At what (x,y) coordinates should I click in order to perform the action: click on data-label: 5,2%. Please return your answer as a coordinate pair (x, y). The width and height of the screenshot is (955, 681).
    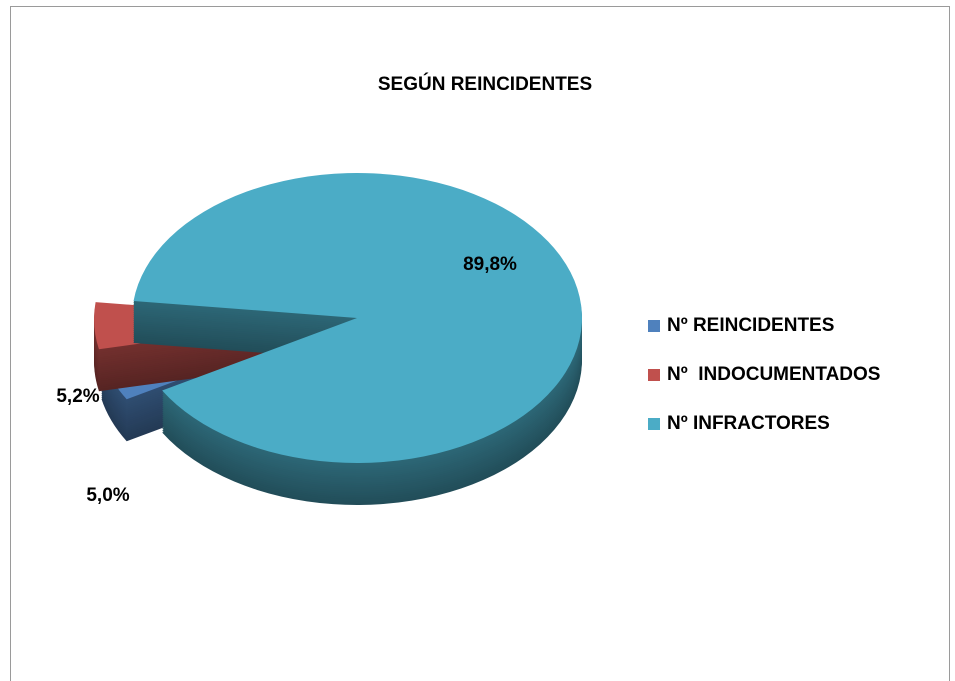
    Looking at the image, I should click on (77, 396).